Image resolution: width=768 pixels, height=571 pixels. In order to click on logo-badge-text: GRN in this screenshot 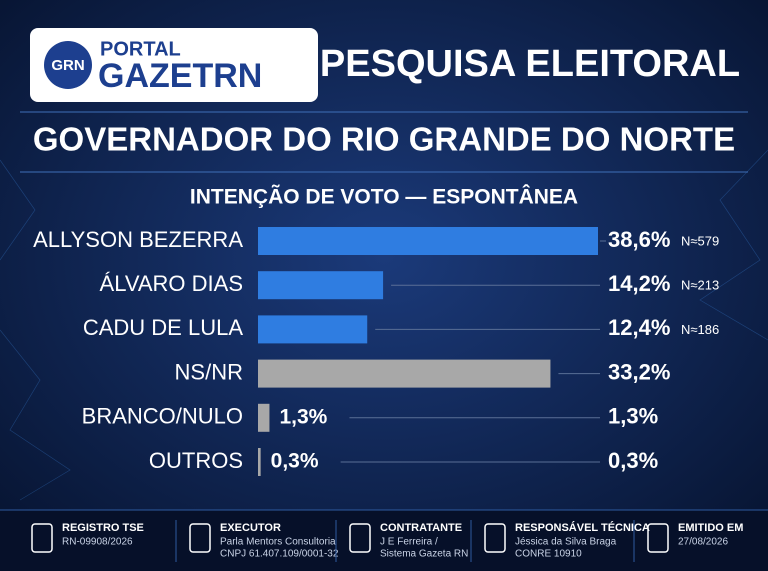, I will do `click(67, 65)`.